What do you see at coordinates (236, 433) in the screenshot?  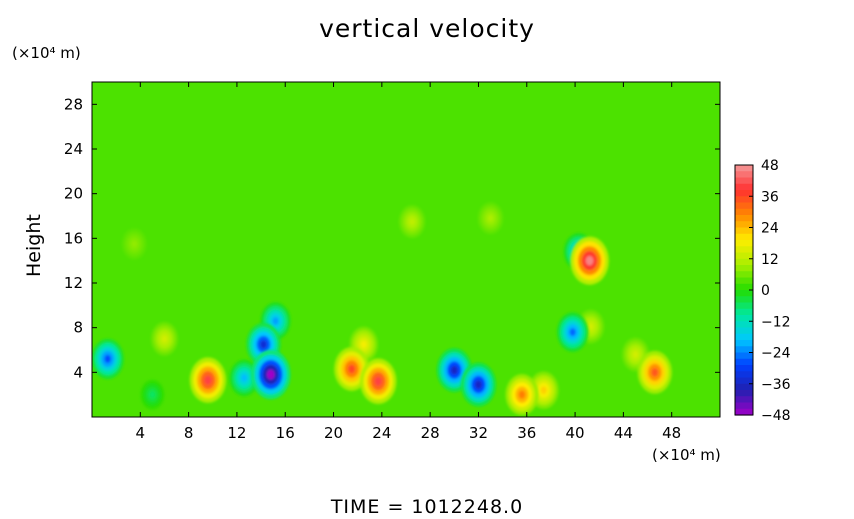 I see `x-tick-label: 12` at bounding box center [236, 433].